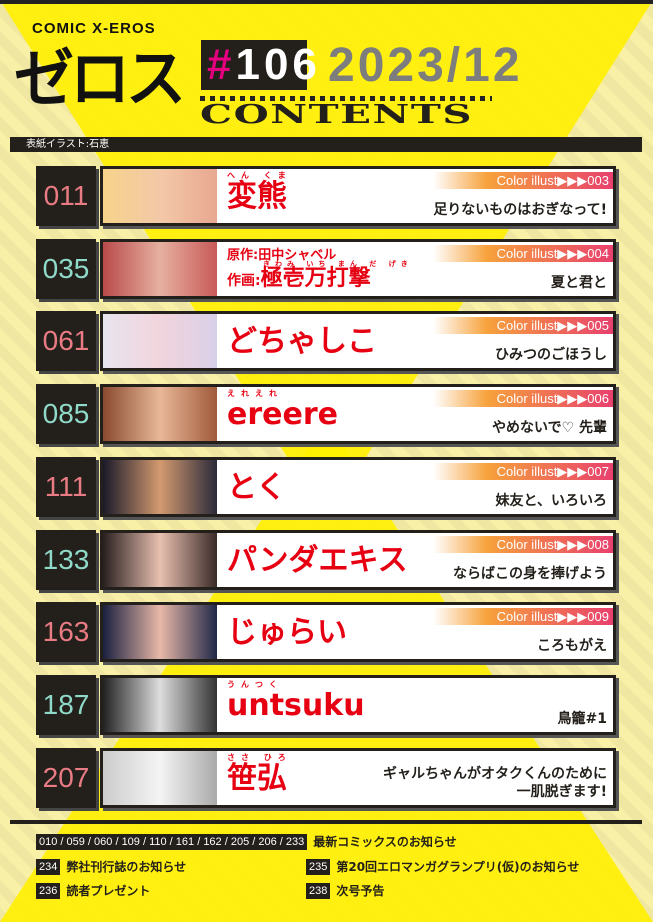 The height and width of the screenshot is (922, 653). Describe the element at coordinates (318, 890) in the screenshot. I see `misc-pages: 238` at that location.